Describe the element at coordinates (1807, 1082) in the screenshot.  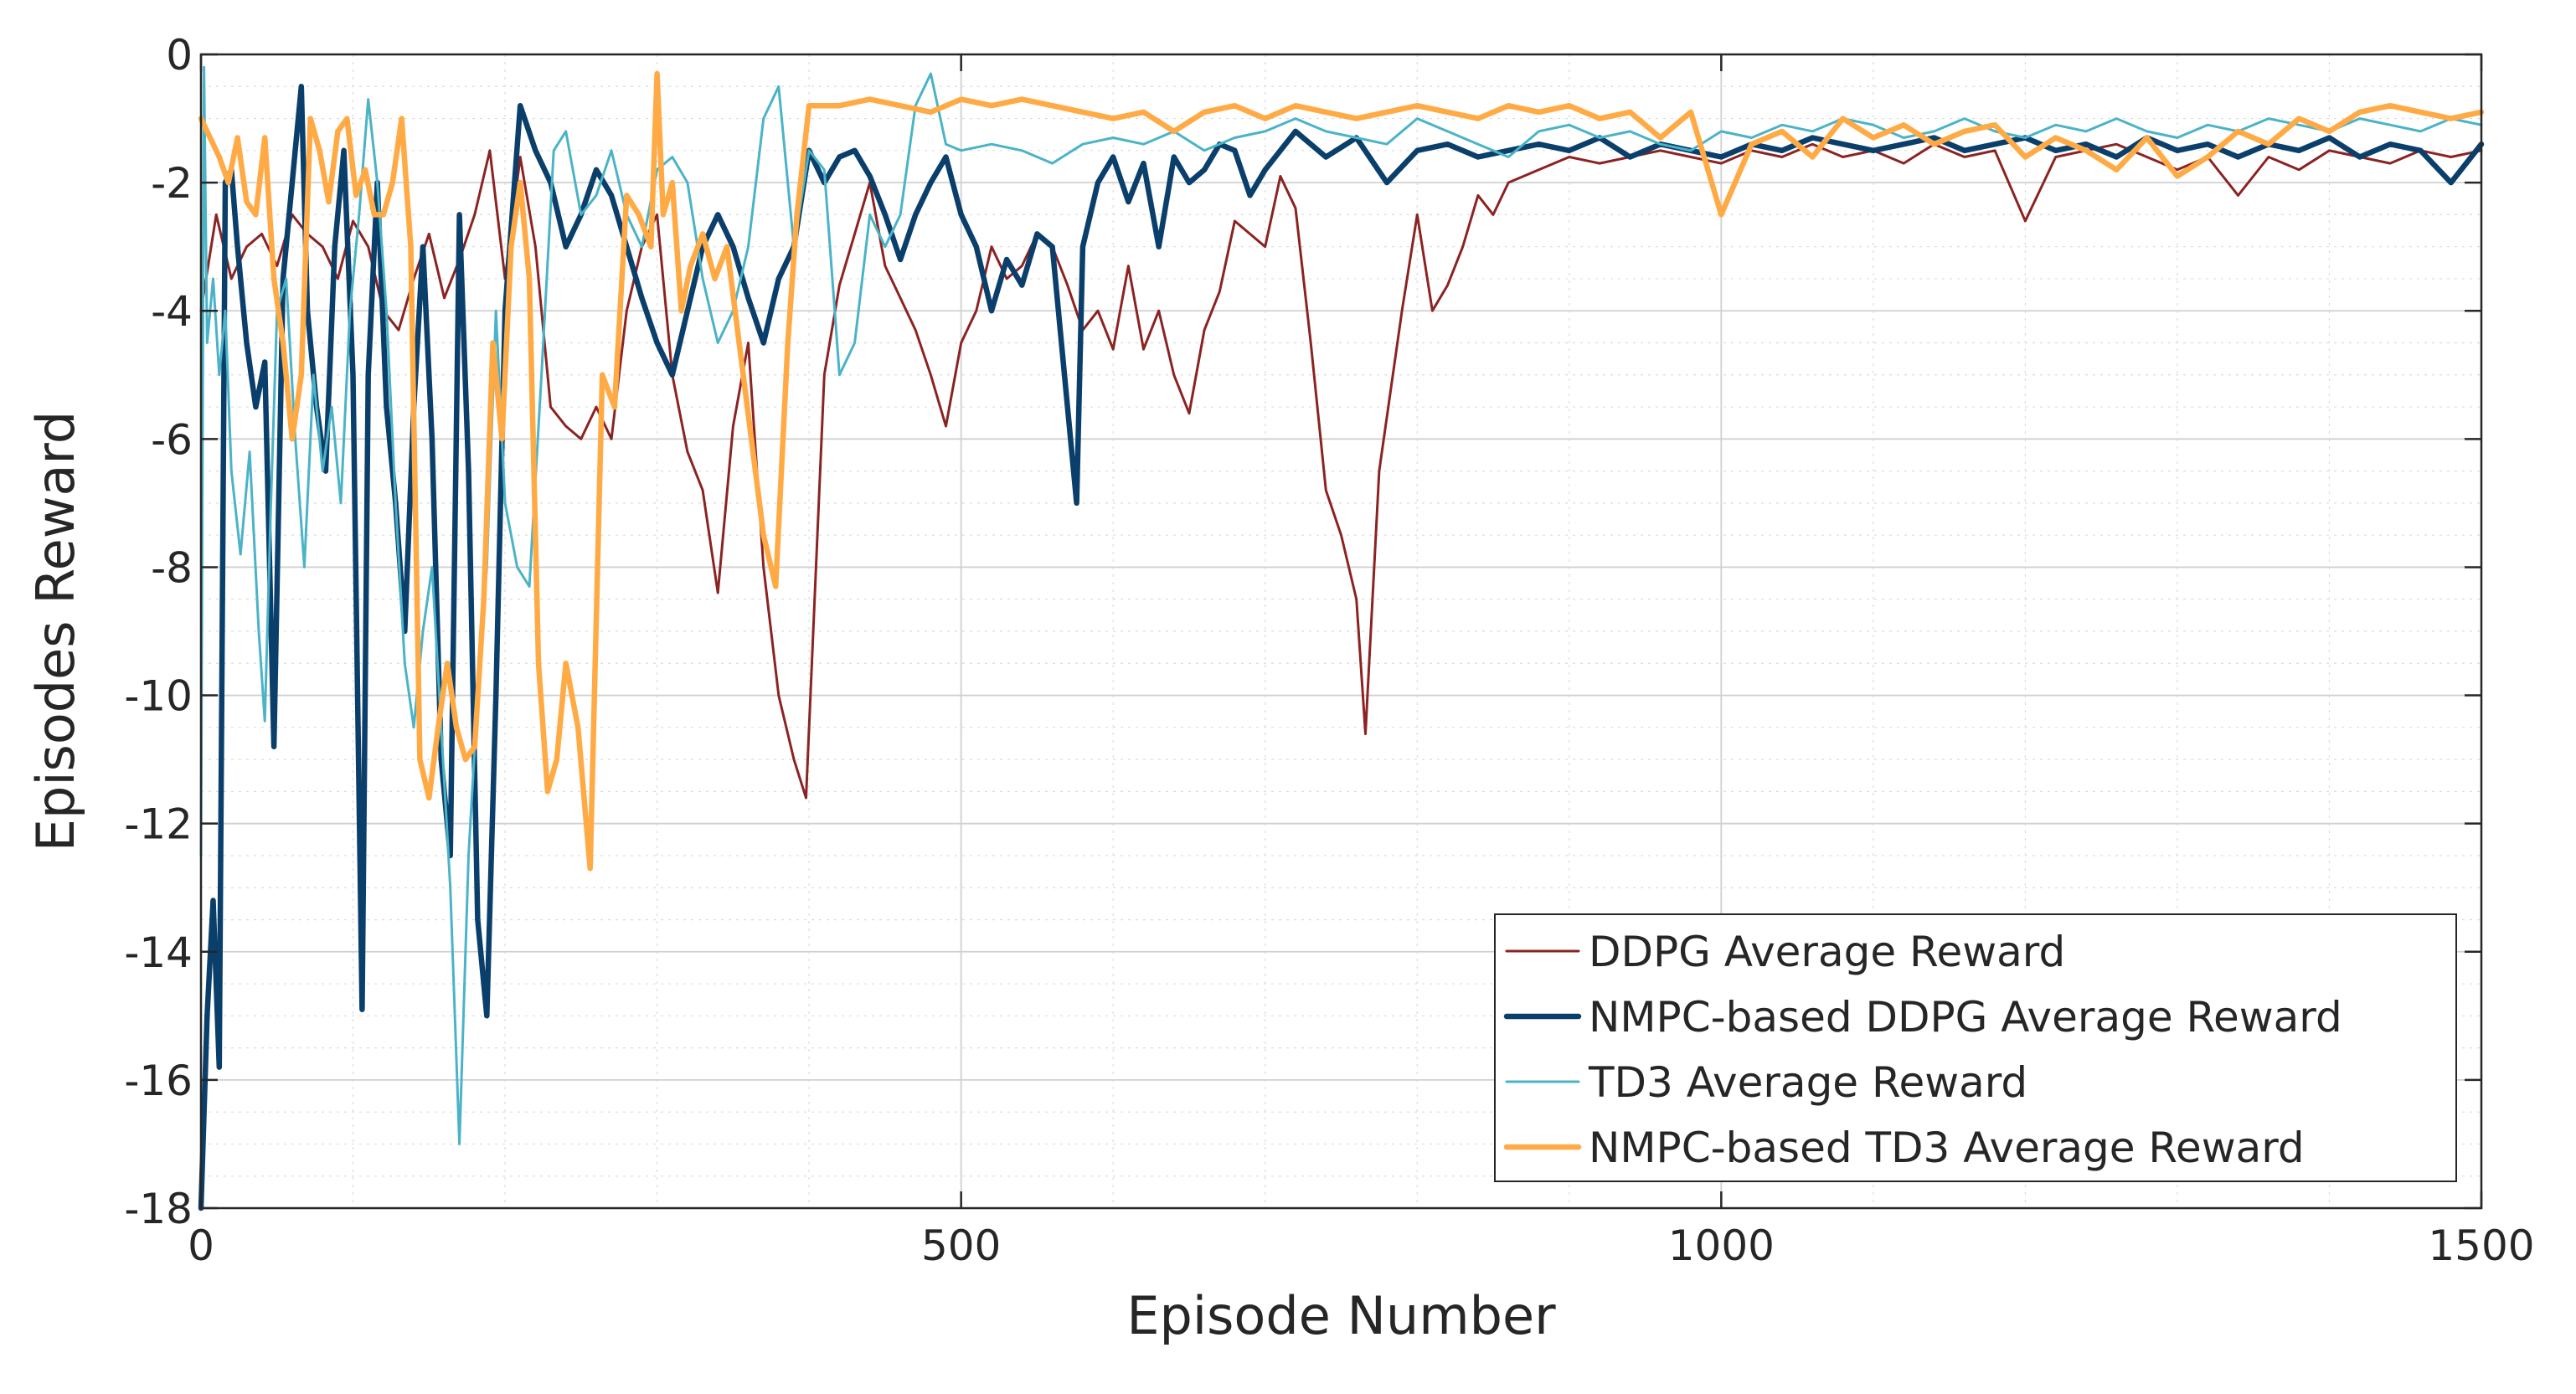
I see `legend-label-3: TD3 Average Reward` at that location.